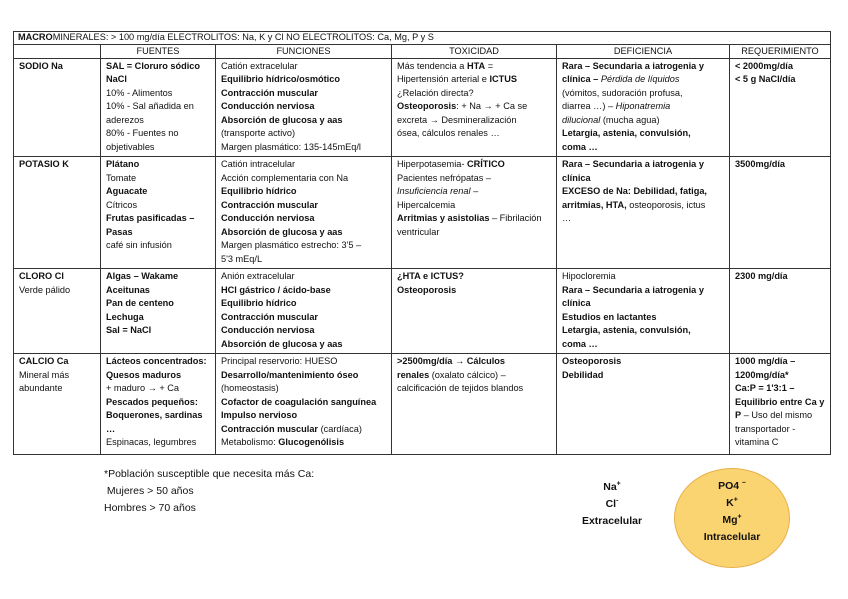 Image resolution: width=848 pixels, height=599 pixels. What do you see at coordinates (643, 80) in the screenshot?
I see `cell-line: clínica – Pérdida de líquidos` at bounding box center [643, 80].